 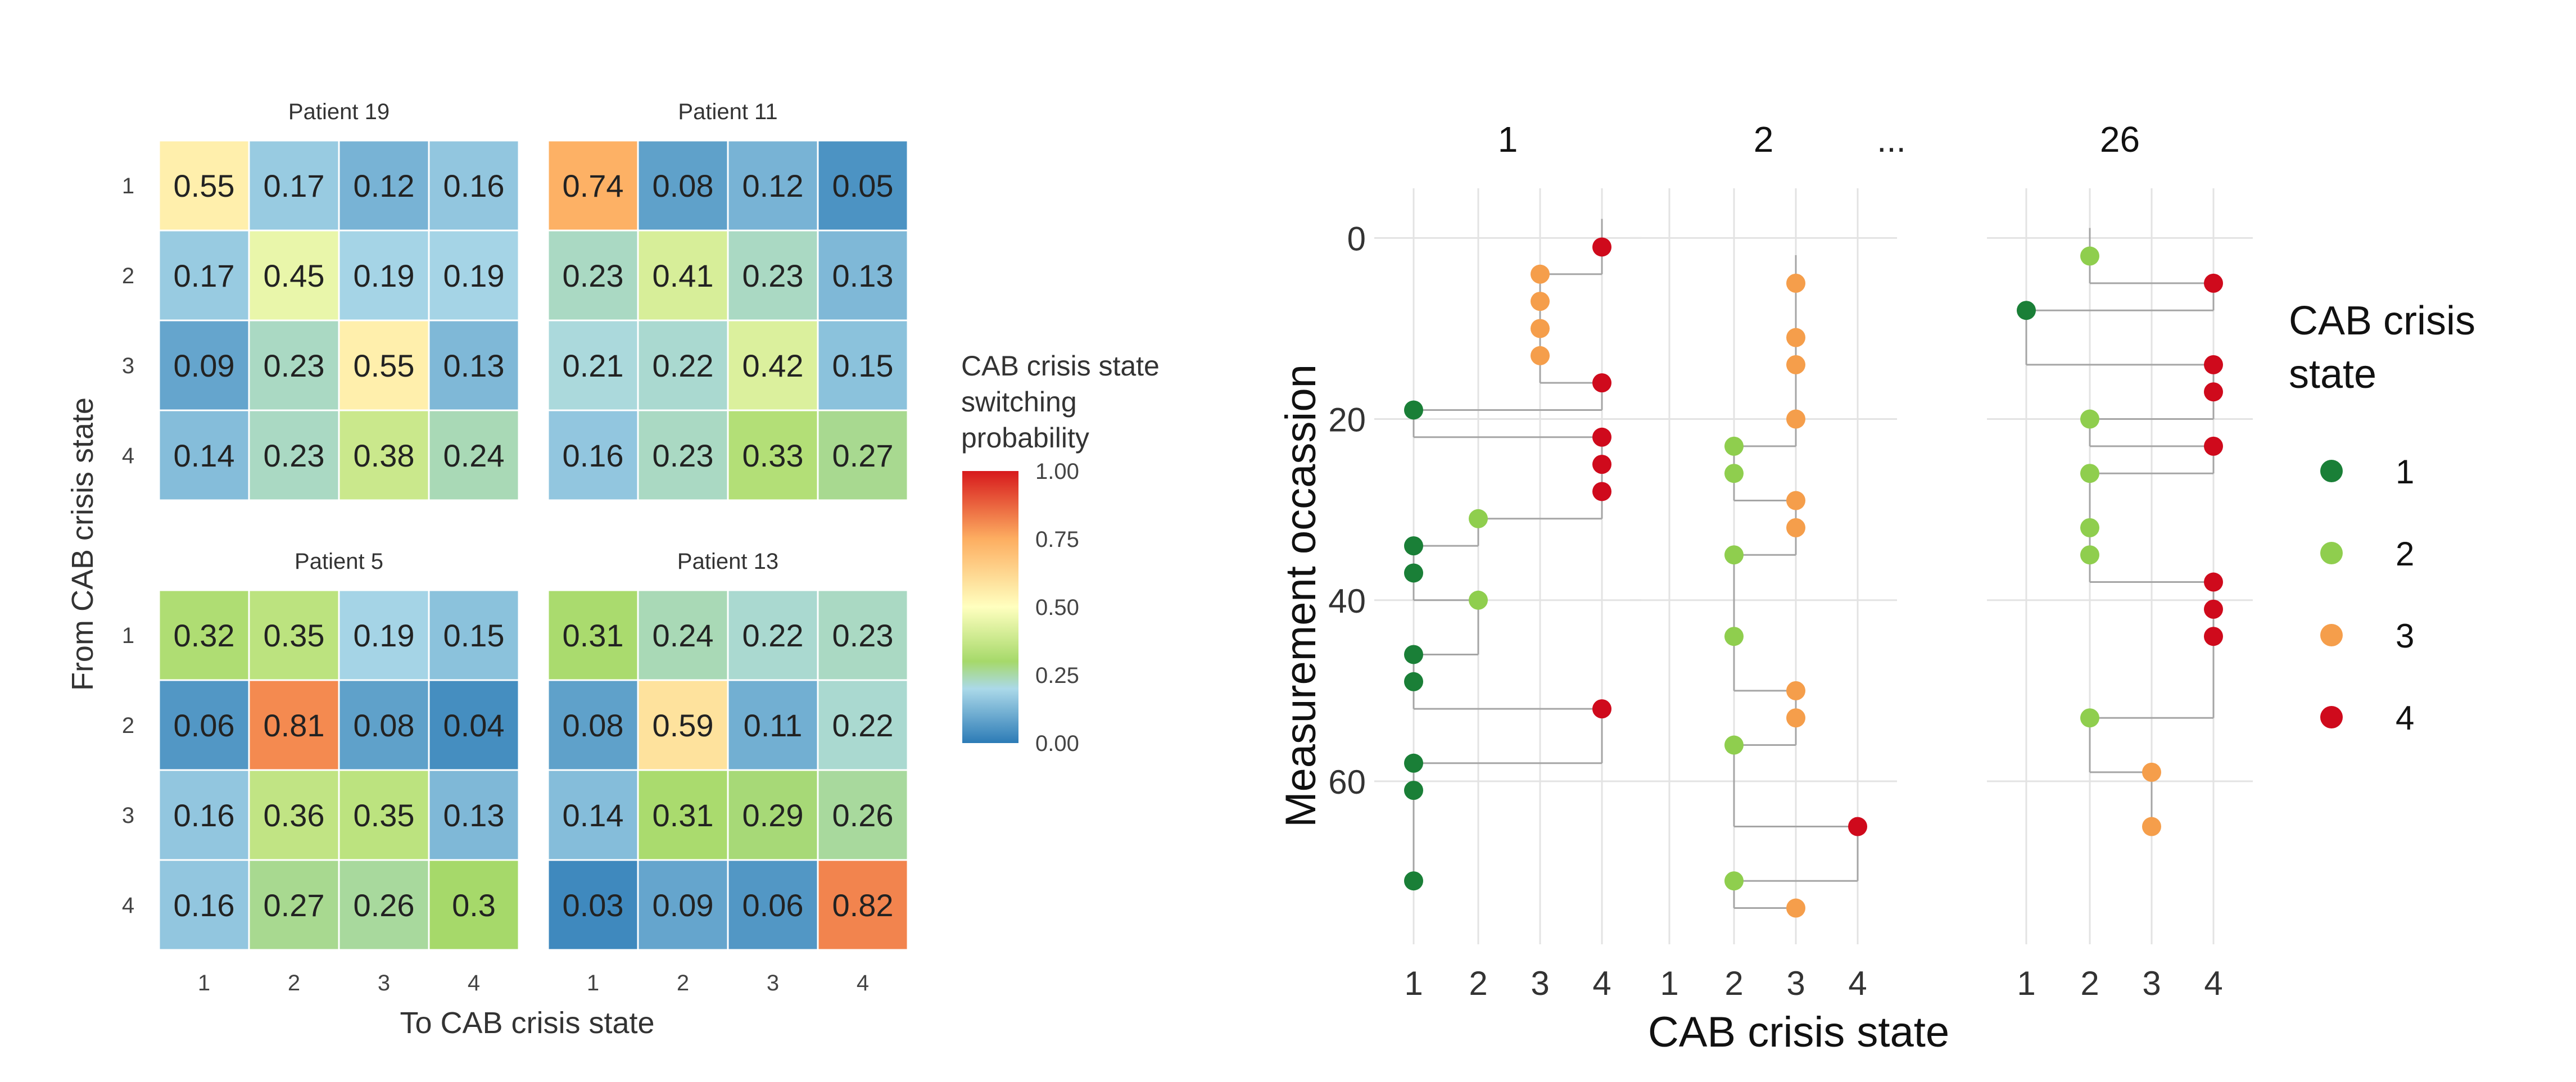 What do you see at coordinates (82, 544) in the screenshot?
I see `heatmap-y-axis-label: From CAB crisis state` at bounding box center [82, 544].